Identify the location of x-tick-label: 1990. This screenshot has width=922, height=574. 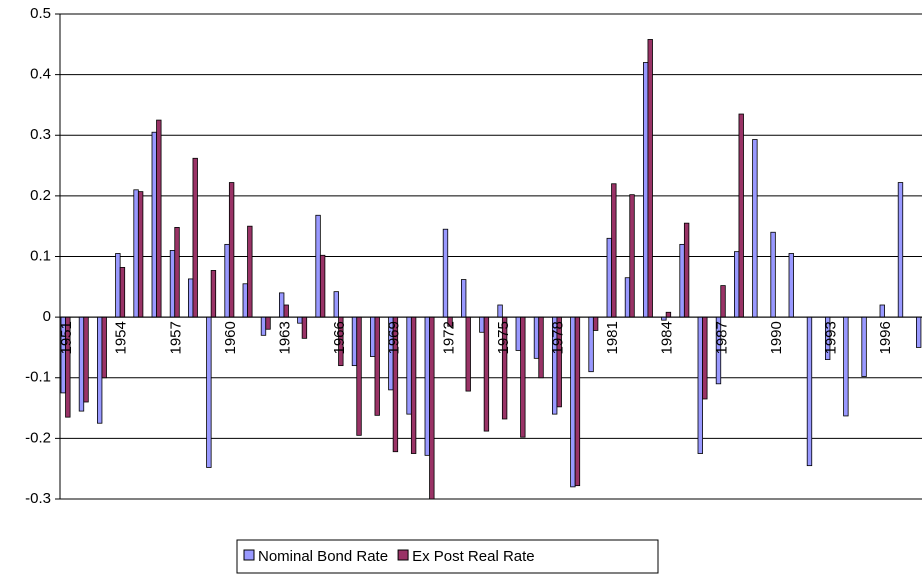
(776, 337).